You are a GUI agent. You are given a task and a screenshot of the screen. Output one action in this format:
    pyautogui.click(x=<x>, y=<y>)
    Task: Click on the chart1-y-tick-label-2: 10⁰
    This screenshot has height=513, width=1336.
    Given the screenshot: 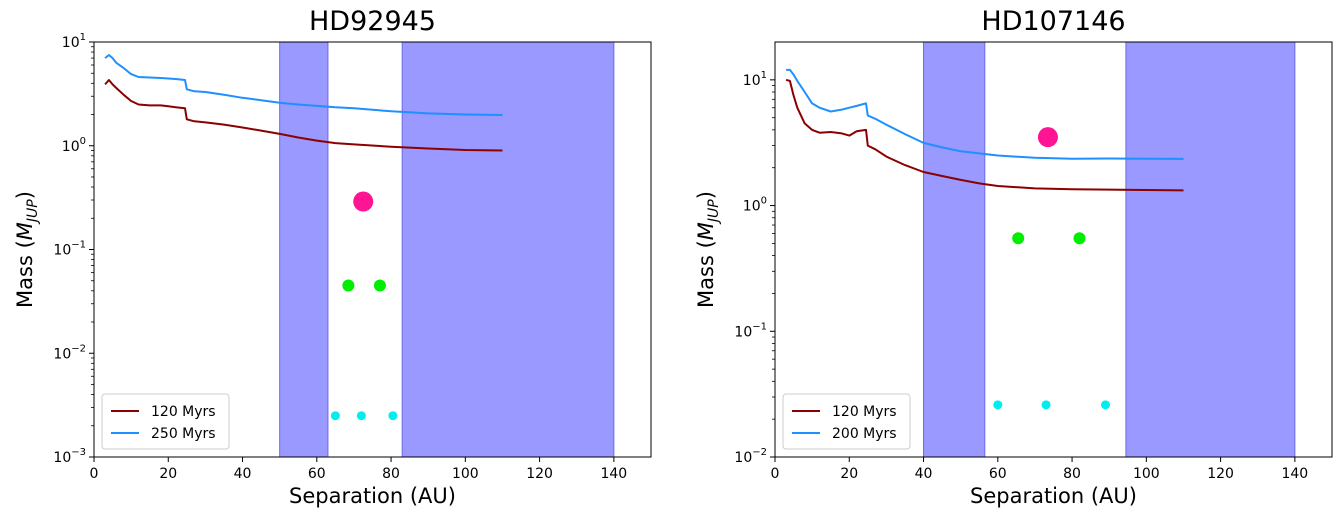 What is the action you would take?
    pyautogui.click(x=755, y=205)
    